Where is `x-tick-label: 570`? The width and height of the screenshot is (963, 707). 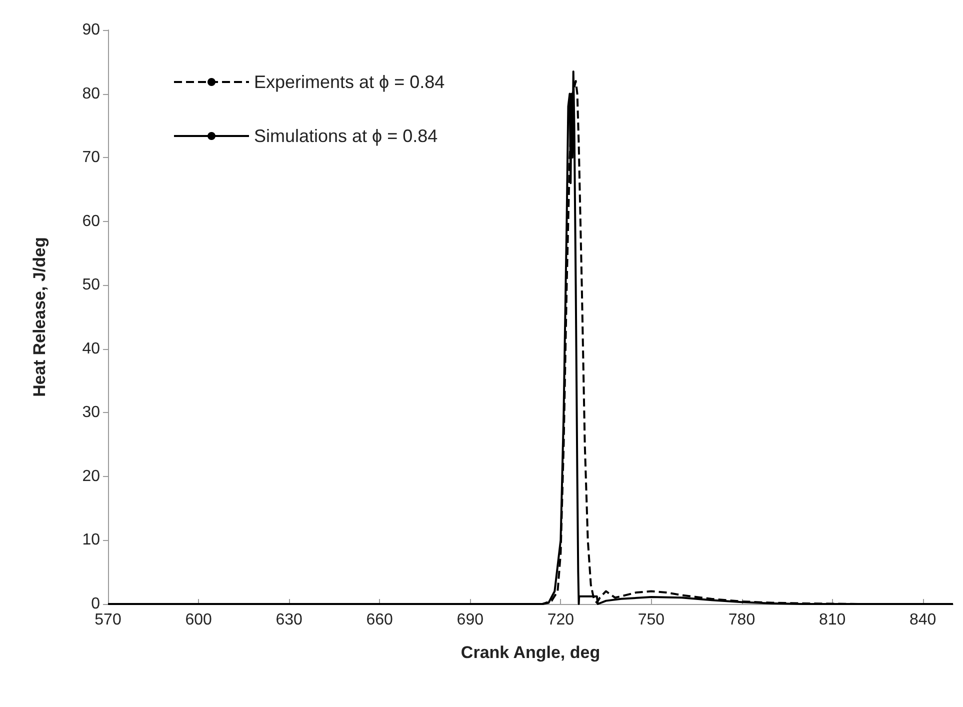 x-tick-label: 570 is located at coordinates (108, 620).